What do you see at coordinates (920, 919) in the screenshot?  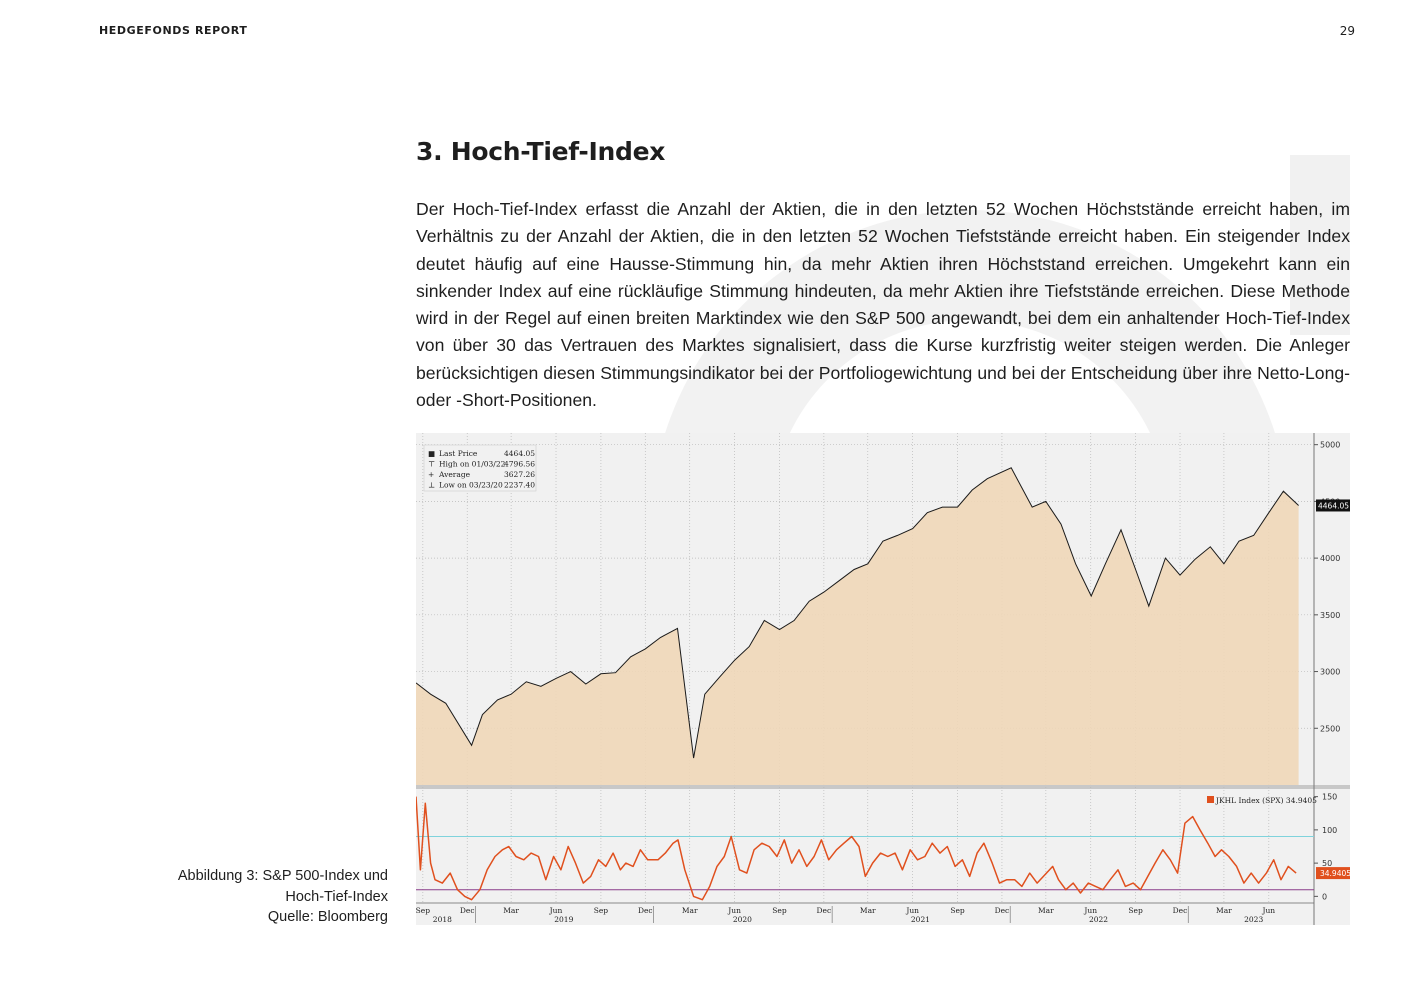 I see `x-year-label: 2021` at bounding box center [920, 919].